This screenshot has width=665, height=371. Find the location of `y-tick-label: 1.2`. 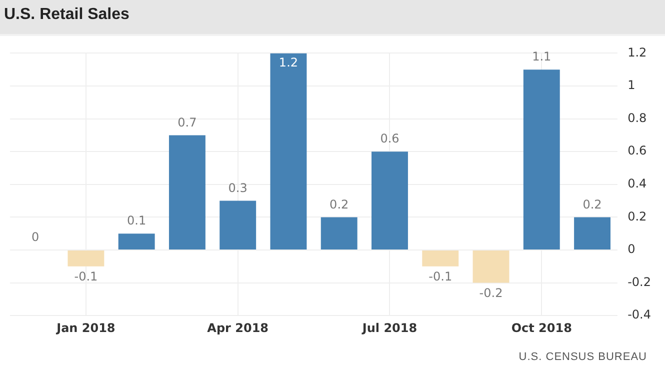

y-tick-label: 1.2 is located at coordinates (637, 52).